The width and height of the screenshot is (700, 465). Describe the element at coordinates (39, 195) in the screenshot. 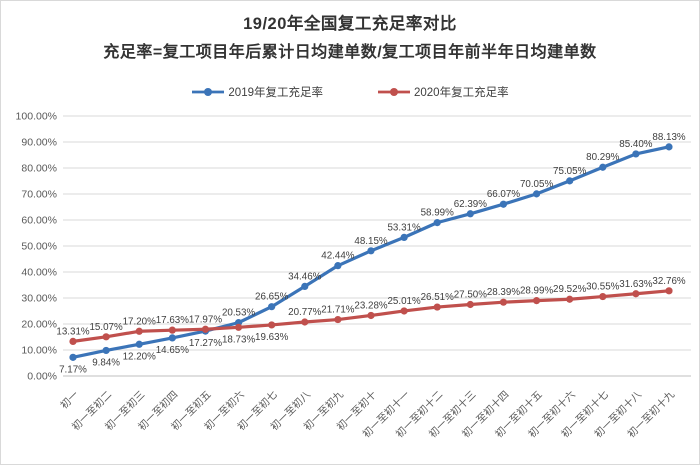

I see `y-axis-tick-label: 70.00%` at that location.